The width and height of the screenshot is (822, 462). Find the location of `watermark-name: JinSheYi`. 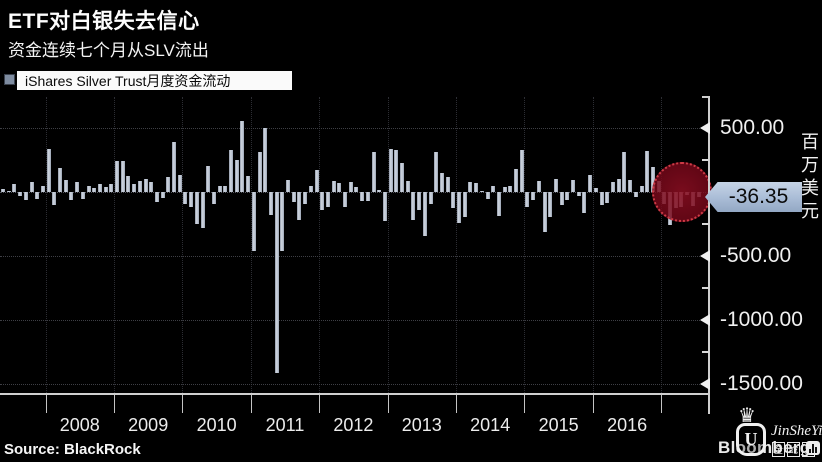

watermark-name: JinSheYi is located at coordinates (796, 431).